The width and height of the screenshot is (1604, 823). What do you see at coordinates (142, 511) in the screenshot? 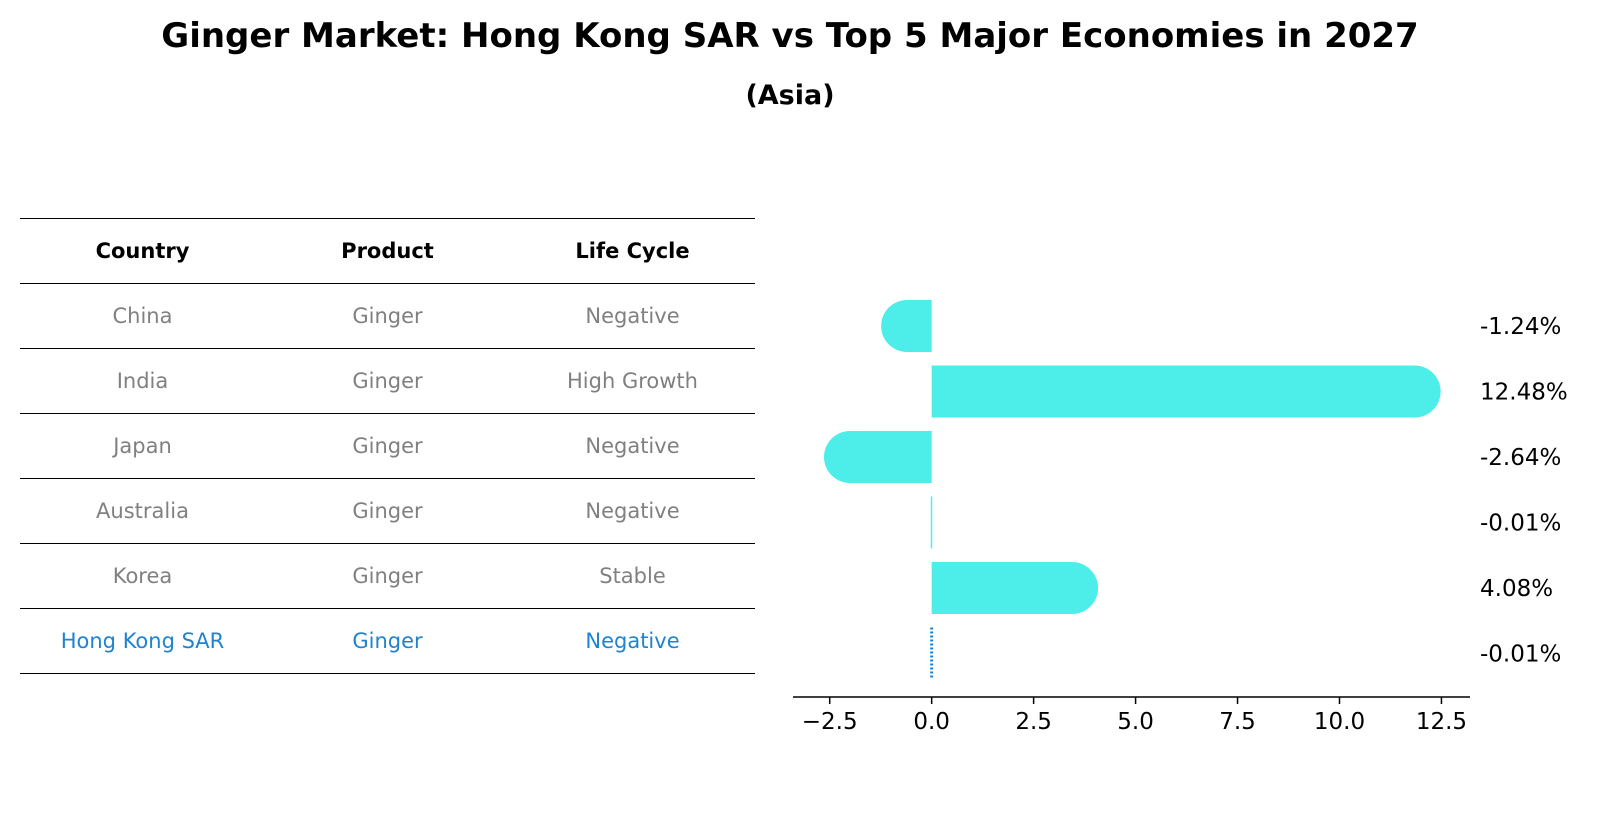
I see `cell-country: Australia` at bounding box center [142, 511].